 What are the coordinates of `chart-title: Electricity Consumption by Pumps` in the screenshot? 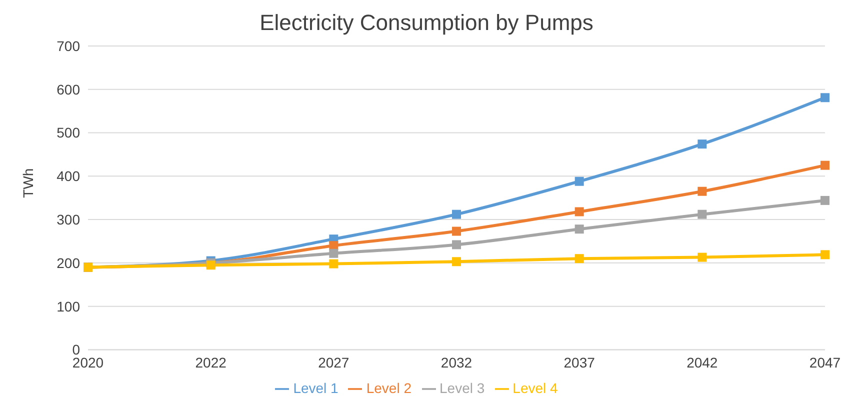 It's located at (426, 23).